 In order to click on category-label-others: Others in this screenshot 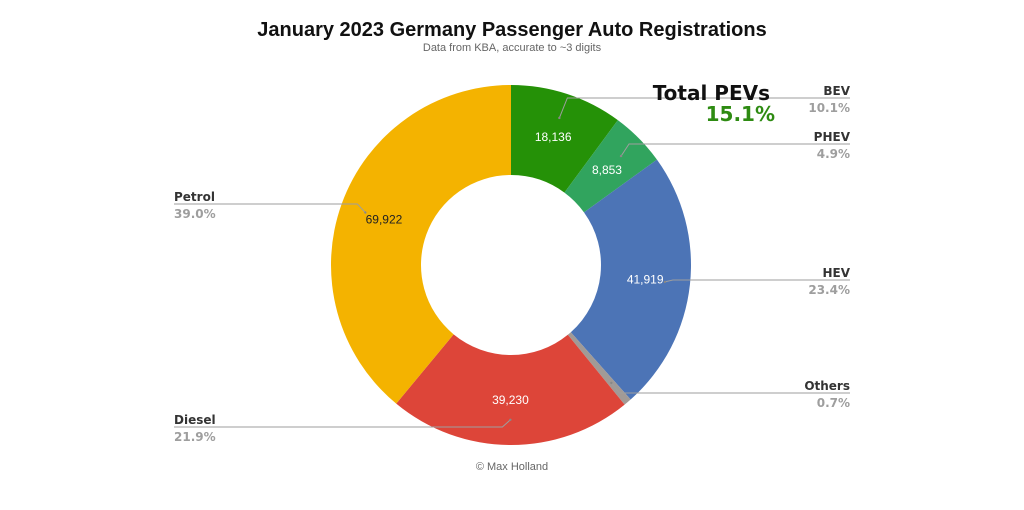, I will do `click(827, 386)`.